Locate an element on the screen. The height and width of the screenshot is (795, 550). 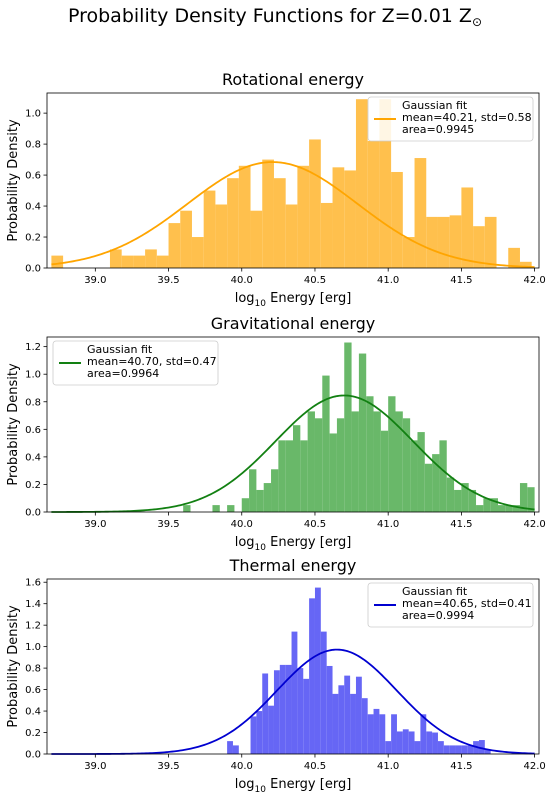
panel-title: Gravitational energy is located at coordinates (293, 323).